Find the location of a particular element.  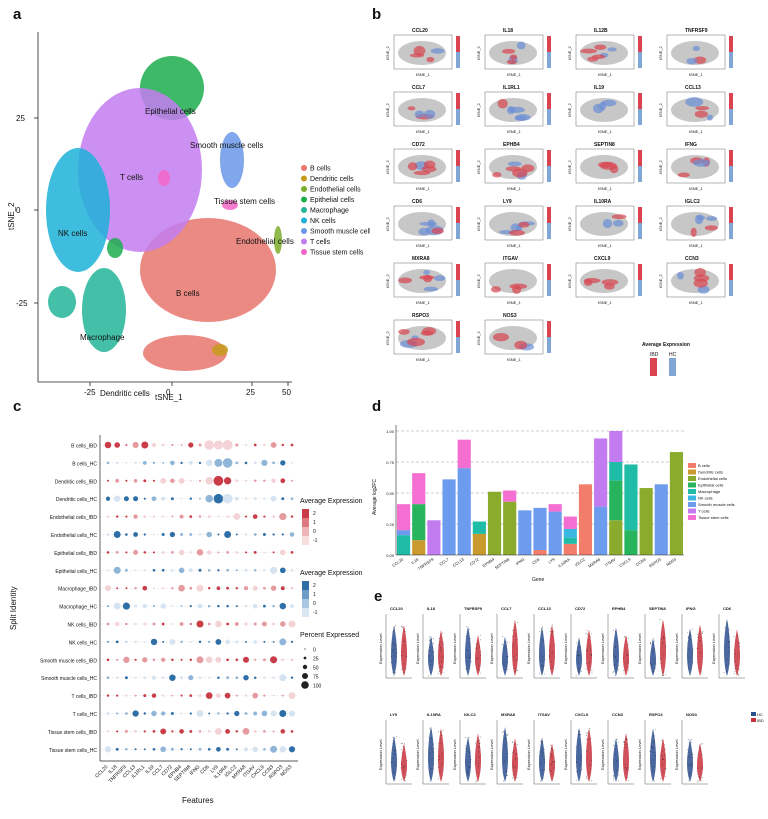

feature-plot-ephb4: EPHB4 tSNE_1 tSNE_2 is located at coordinates (513, 166).